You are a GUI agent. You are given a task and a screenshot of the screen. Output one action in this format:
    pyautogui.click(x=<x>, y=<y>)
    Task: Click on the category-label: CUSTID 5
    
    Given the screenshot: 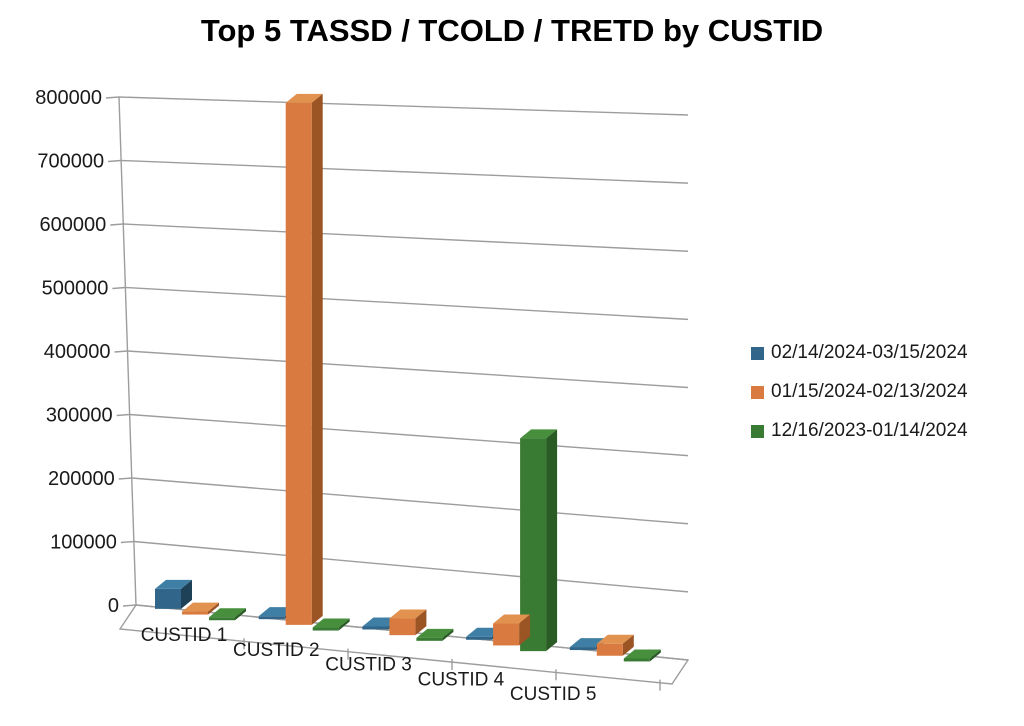 What is the action you would take?
    pyautogui.click(x=553, y=694)
    